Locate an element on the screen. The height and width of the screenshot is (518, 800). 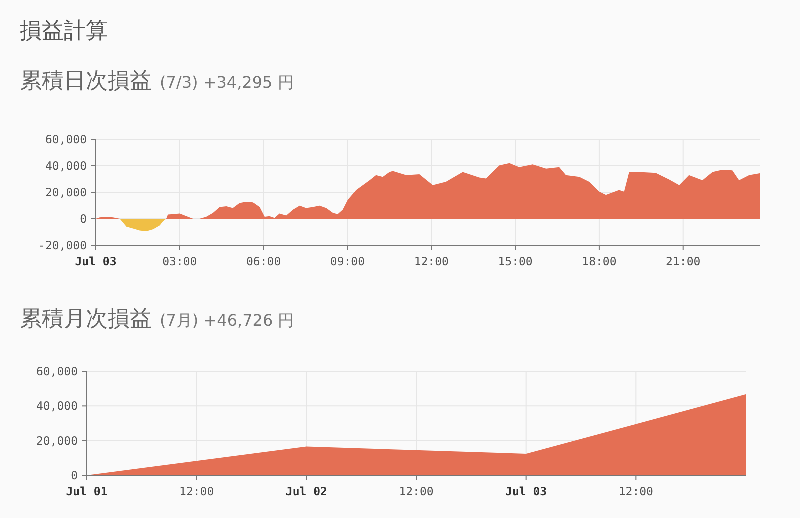
x-tick-label: 09:00 is located at coordinates (348, 261).